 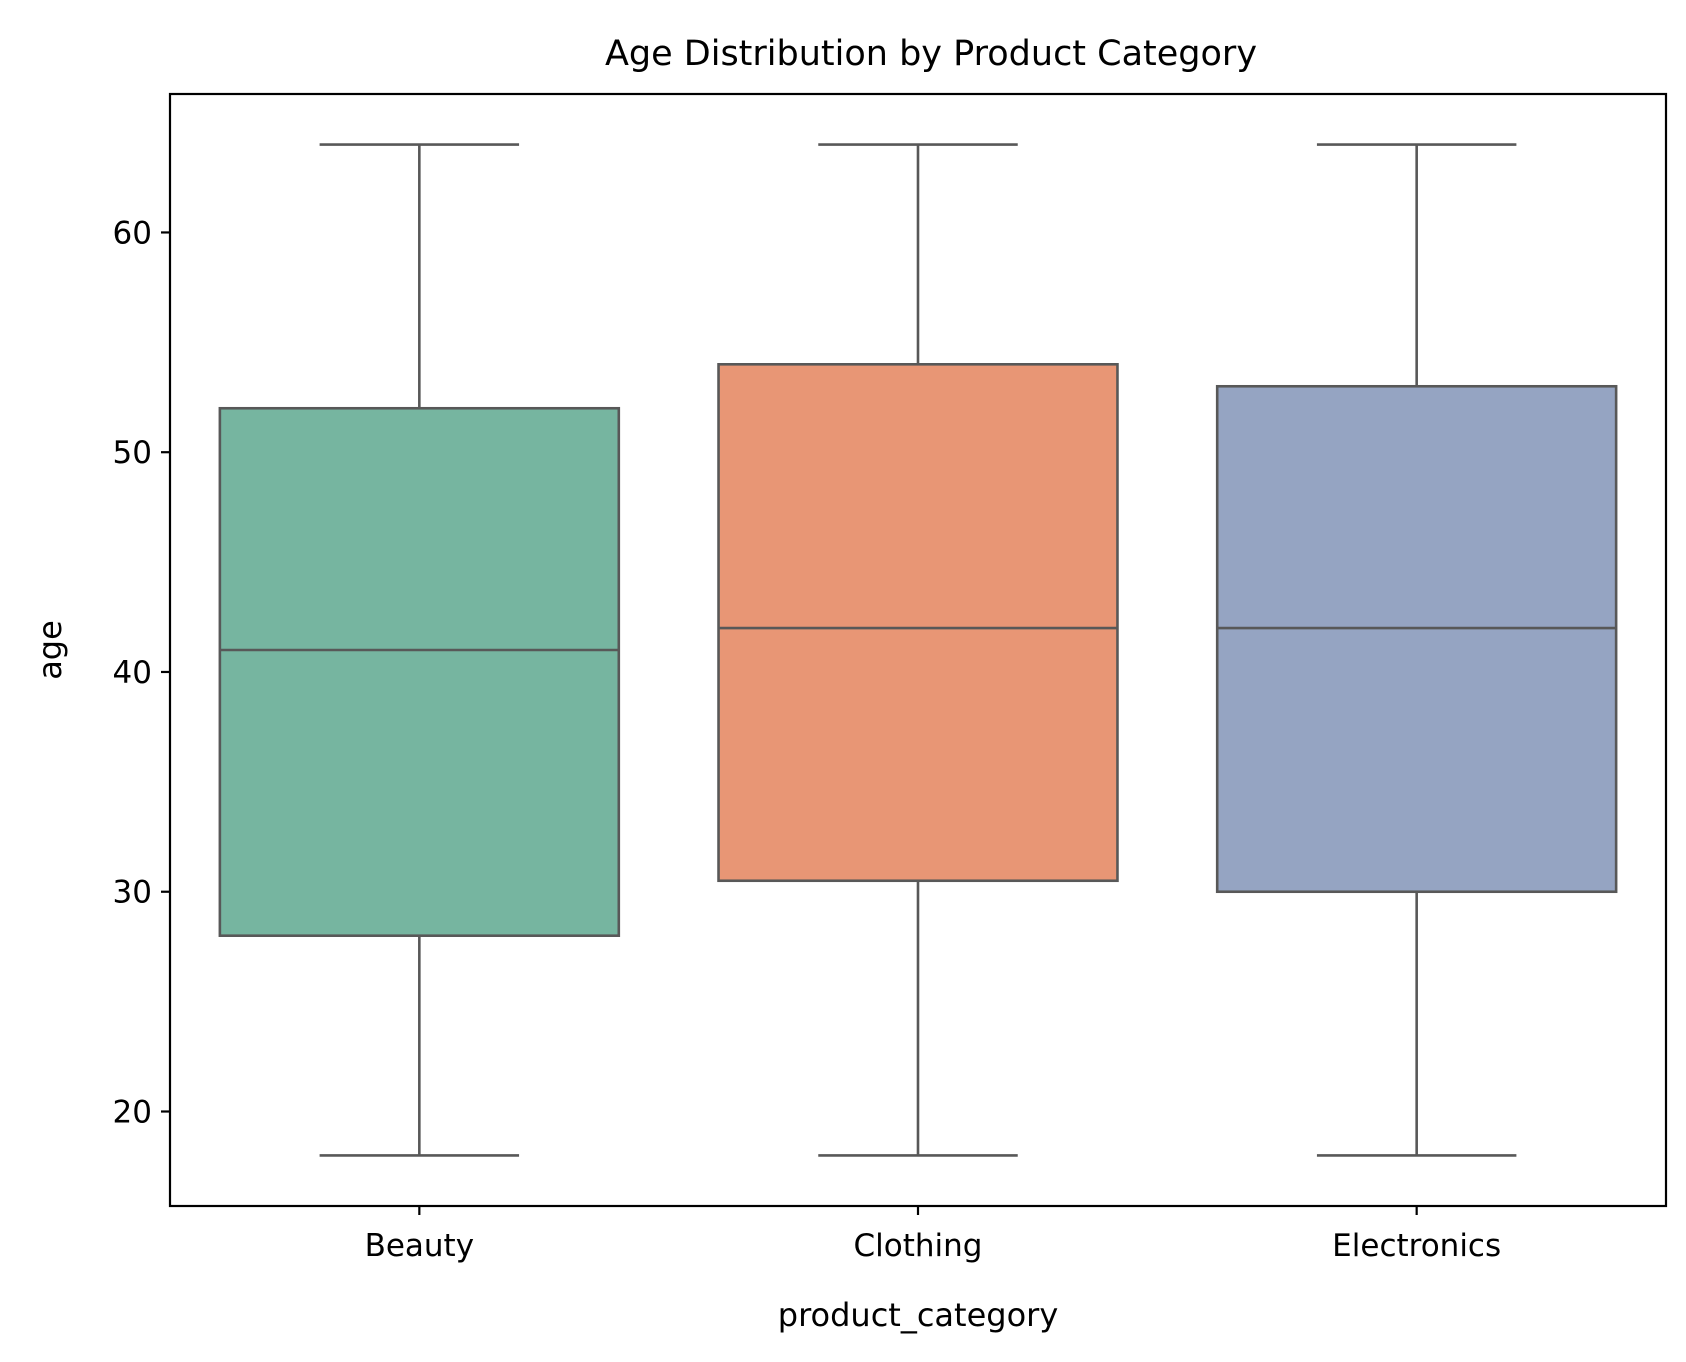 I want to click on y-tick-label: 60, so click(x=132, y=233).